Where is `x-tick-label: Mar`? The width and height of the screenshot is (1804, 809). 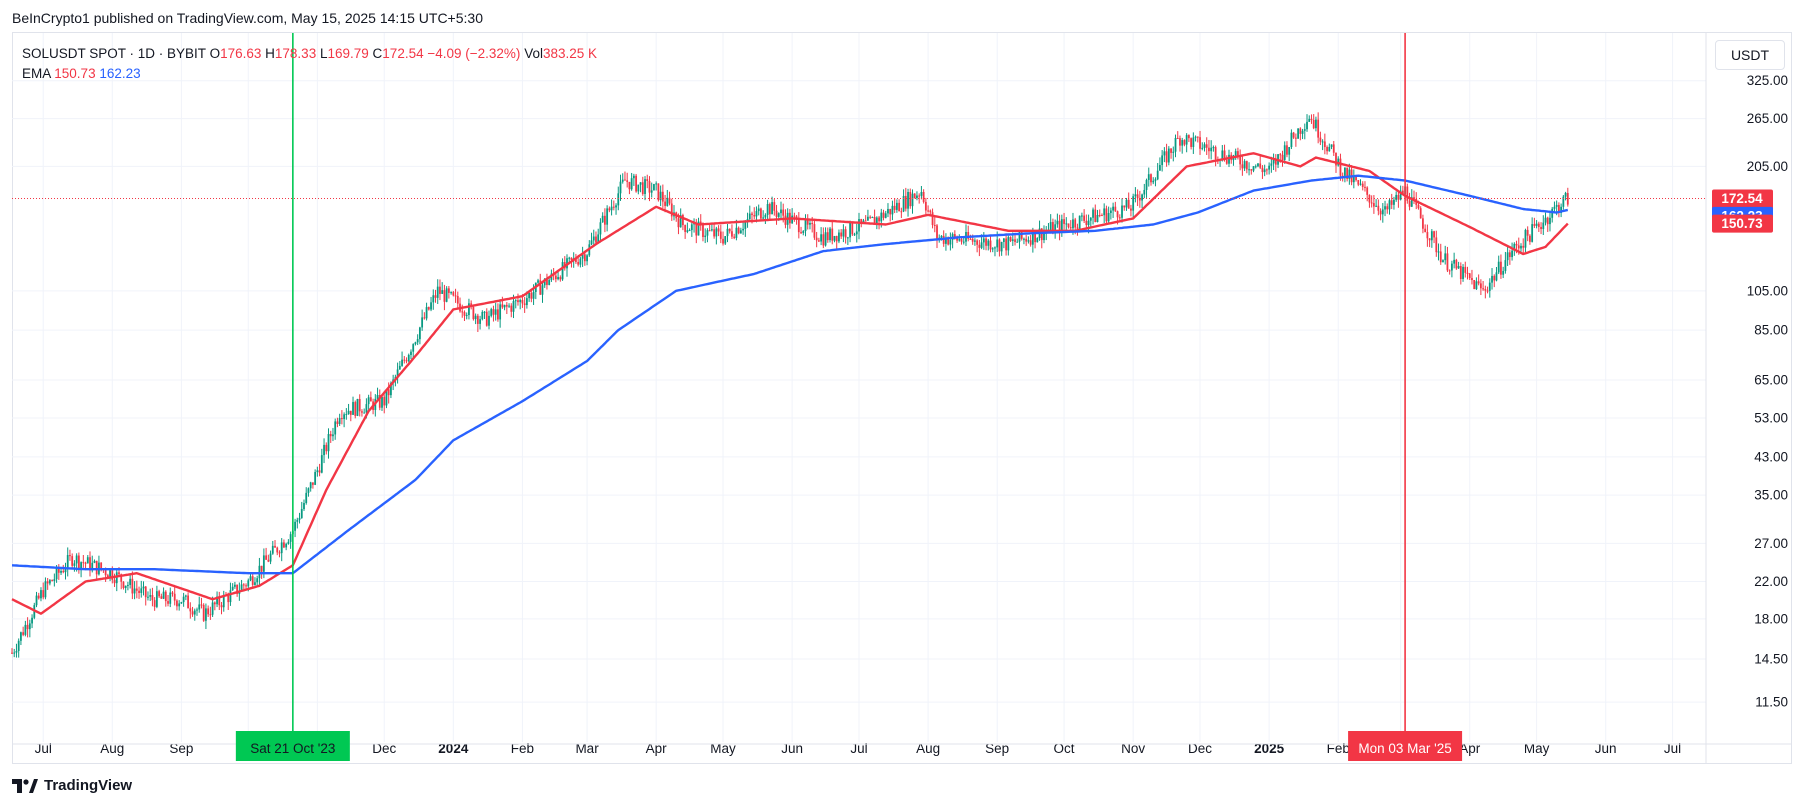 x-tick-label: Mar is located at coordinates (587, 748).